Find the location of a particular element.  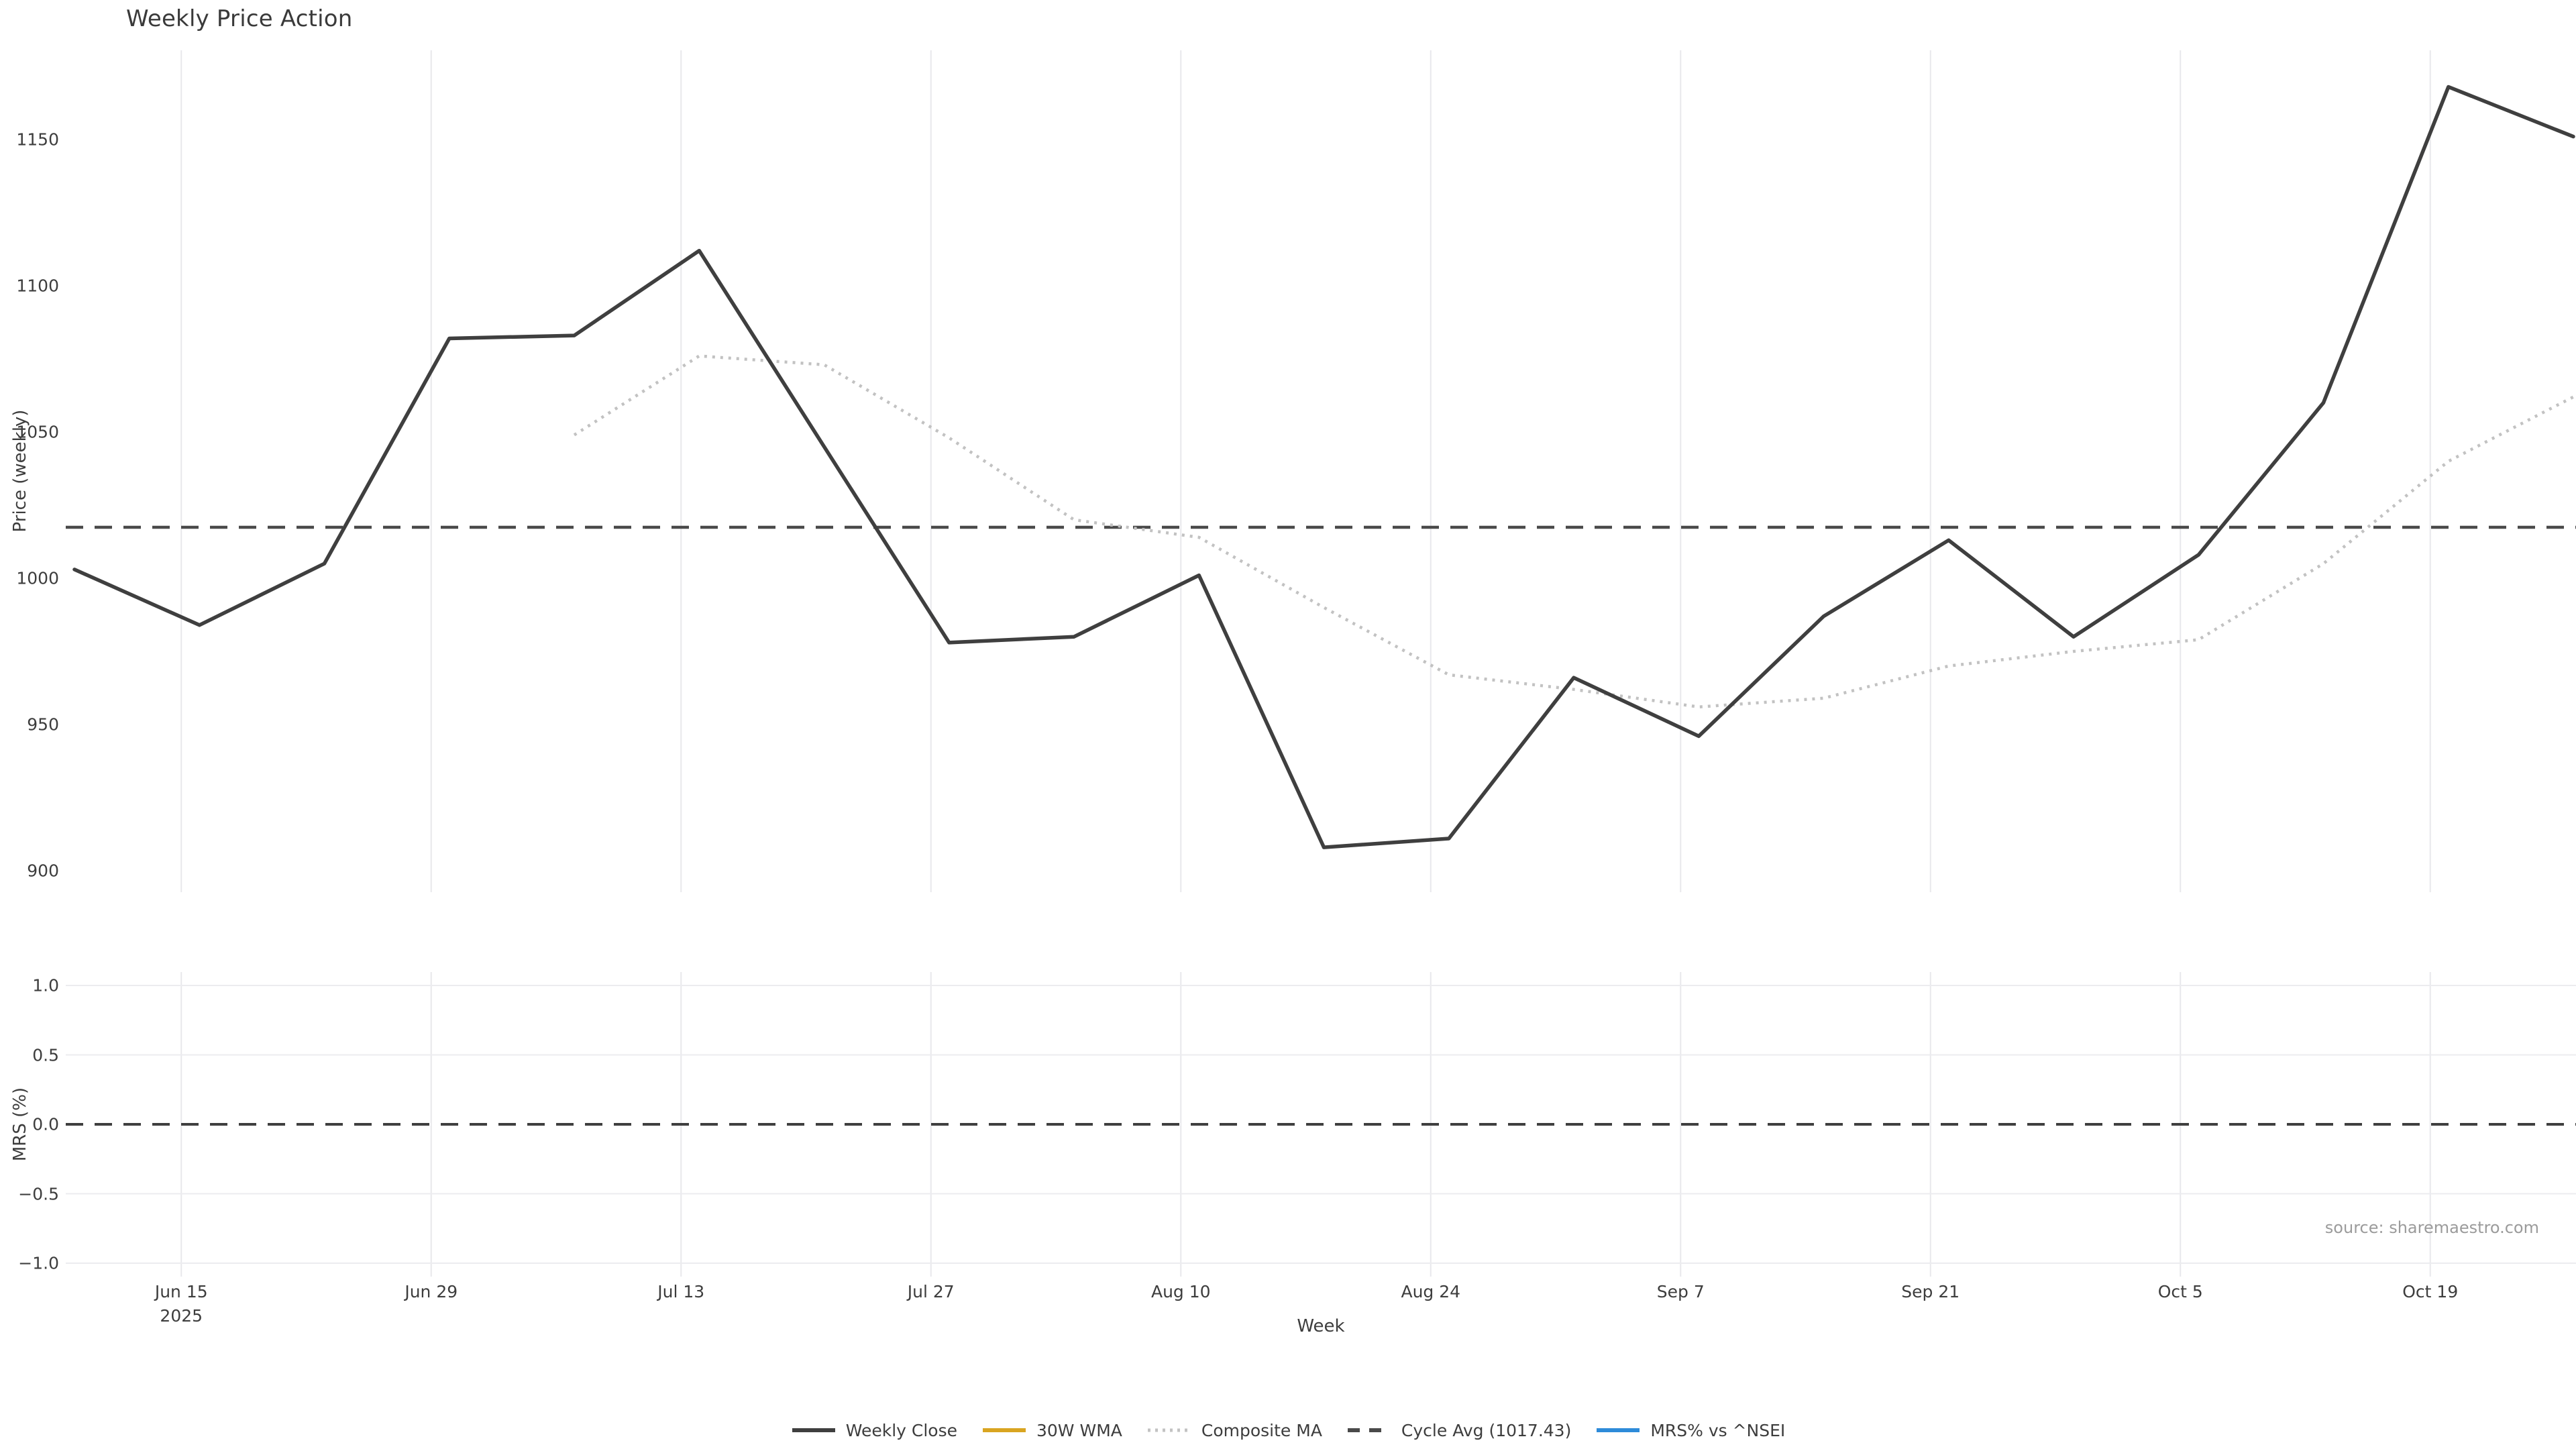

x-tick-date: Aug 24 is located at coordinates (1431, 1291).